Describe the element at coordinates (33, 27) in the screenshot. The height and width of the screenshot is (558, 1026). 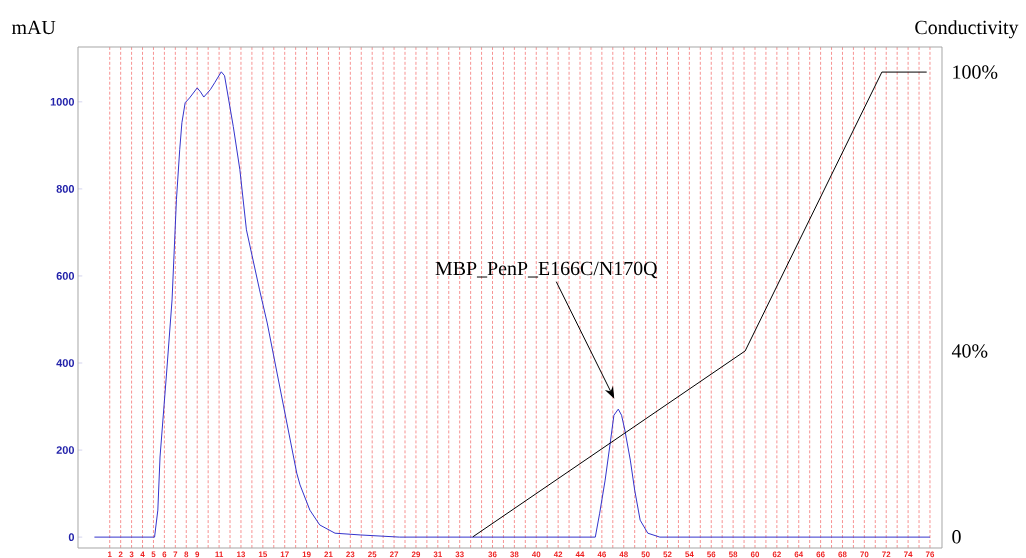
I see `y-axis-title: mAU` at that location.